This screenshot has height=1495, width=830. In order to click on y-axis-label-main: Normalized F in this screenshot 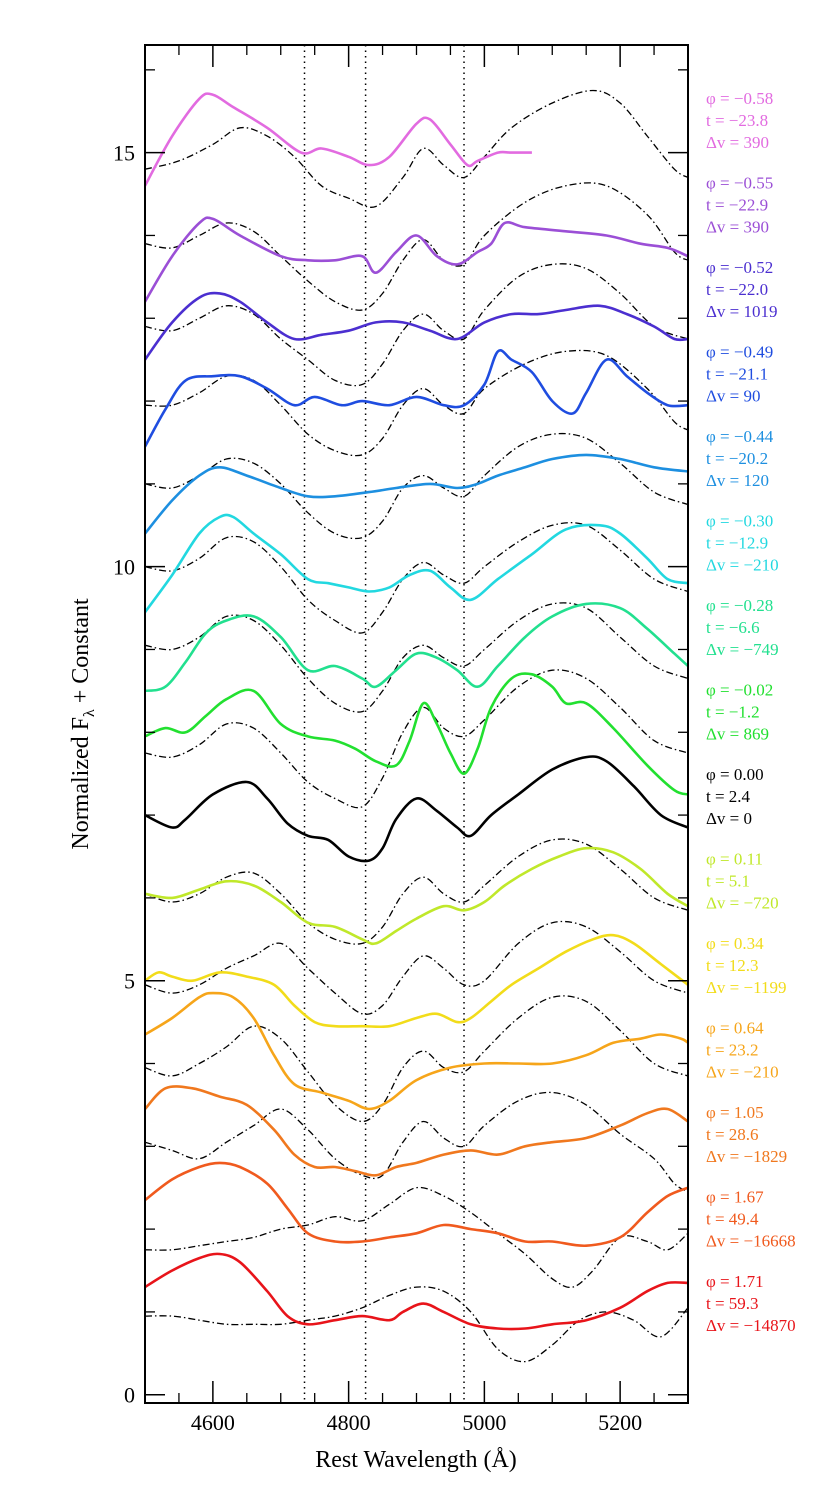, I will do `click(81, 783)`.